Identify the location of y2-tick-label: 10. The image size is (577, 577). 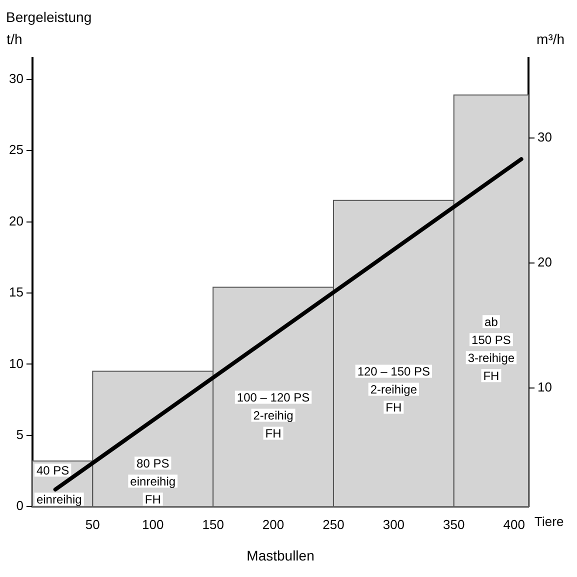
(545, 386).